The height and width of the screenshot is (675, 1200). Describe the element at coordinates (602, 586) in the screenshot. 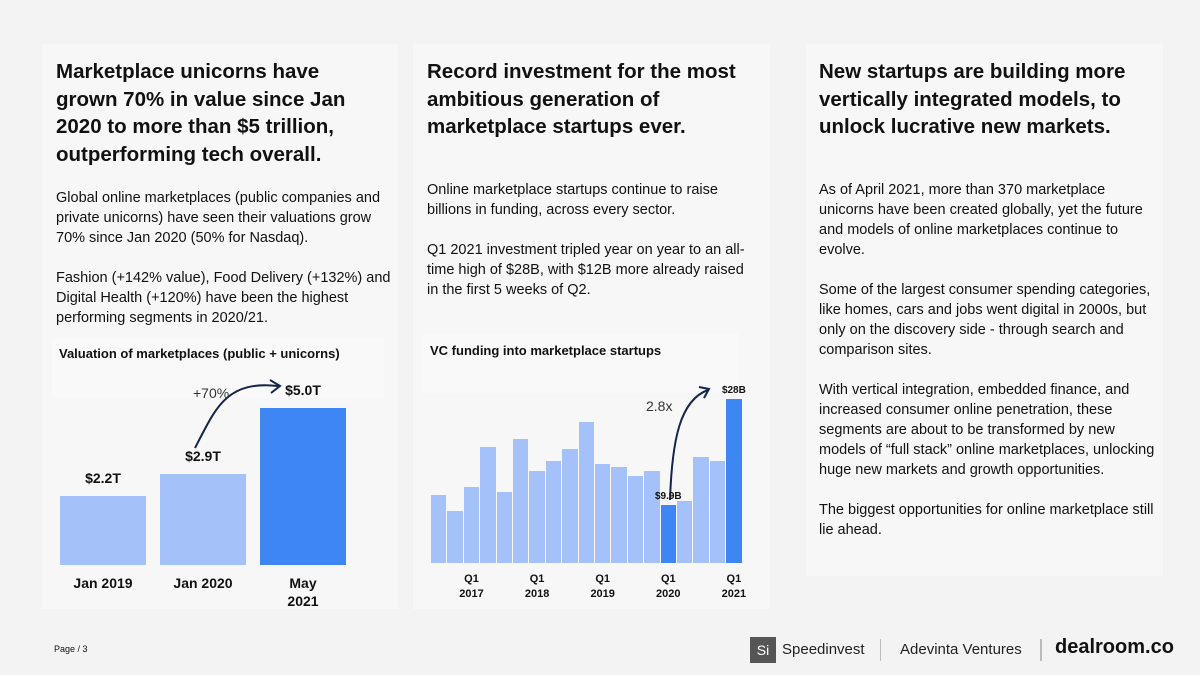

I see `x-tick-label: Q1 2019` at that location.